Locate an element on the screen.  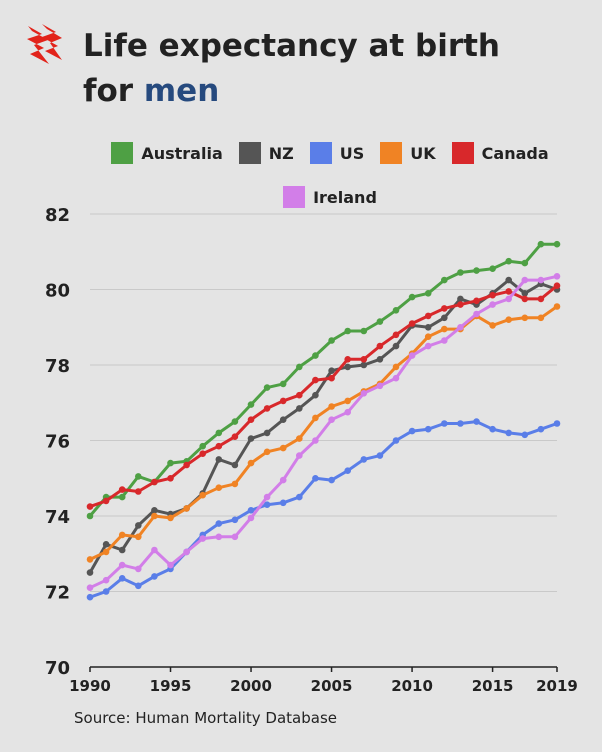
title-accent: men is located at coordinates (181, 91).